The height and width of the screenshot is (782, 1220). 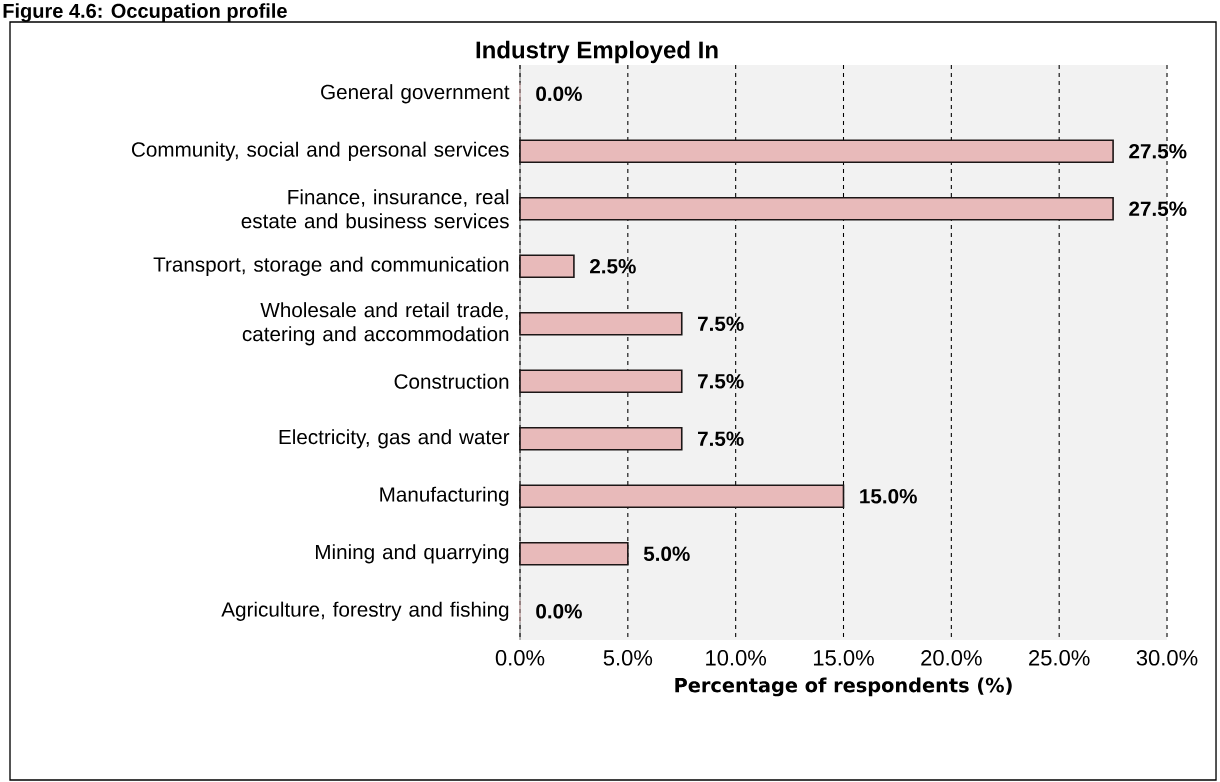 I want to click on y-tick-label: Construction, so click(x=451, y=381).